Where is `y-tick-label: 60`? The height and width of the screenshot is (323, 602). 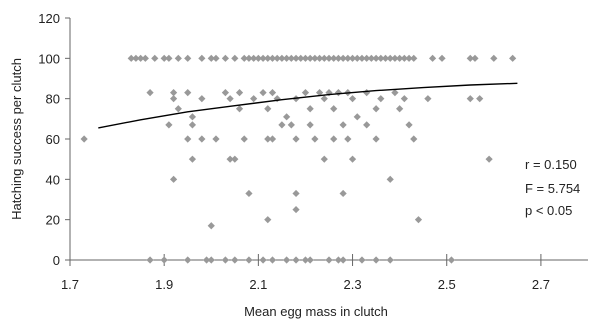 y-tick-label: 60 is located at coordinates (53, 139).